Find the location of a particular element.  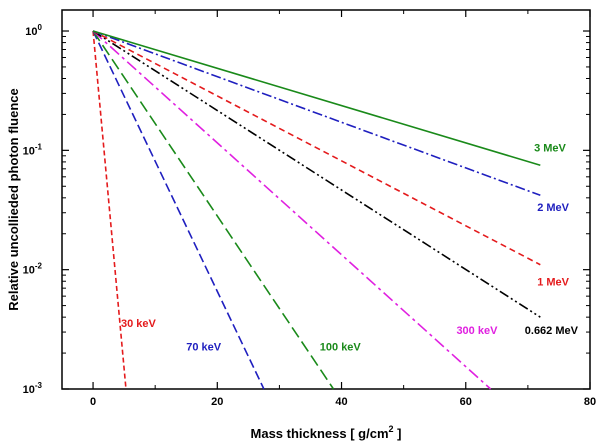

y-tick-label: 10⁰ is located at coordinates (33, 30).